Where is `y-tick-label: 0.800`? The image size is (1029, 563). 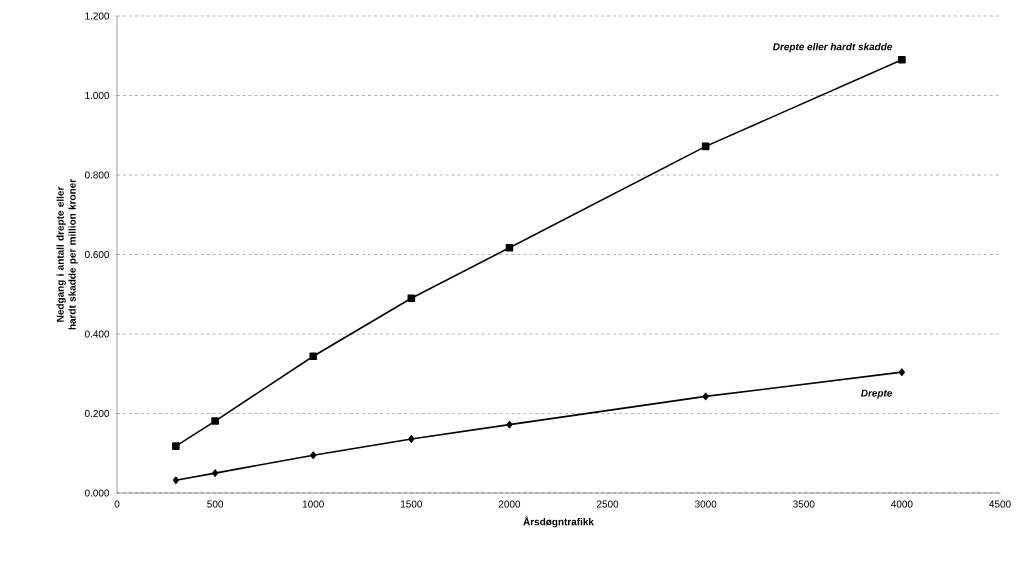
y-tick-label: 0.800 is located at coordinates (97, 175).